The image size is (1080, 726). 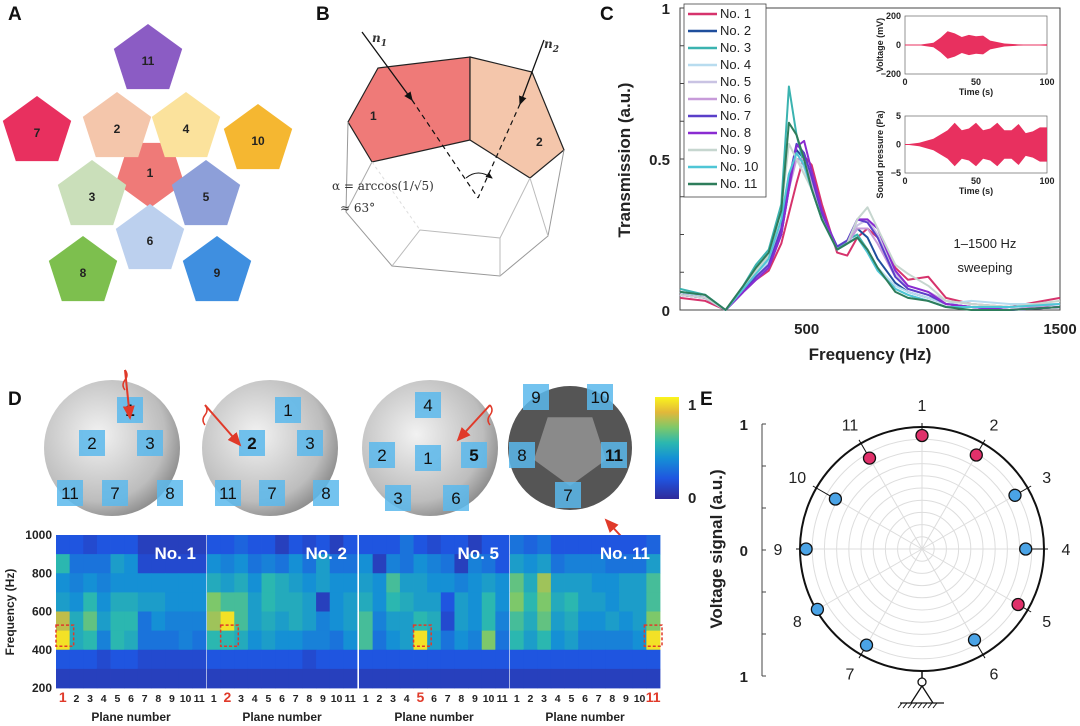 What do you see at coordinates (427, 405) in the screenshot?
I see `plane-marker-label-4: 4` at bounding box center [427, 405].